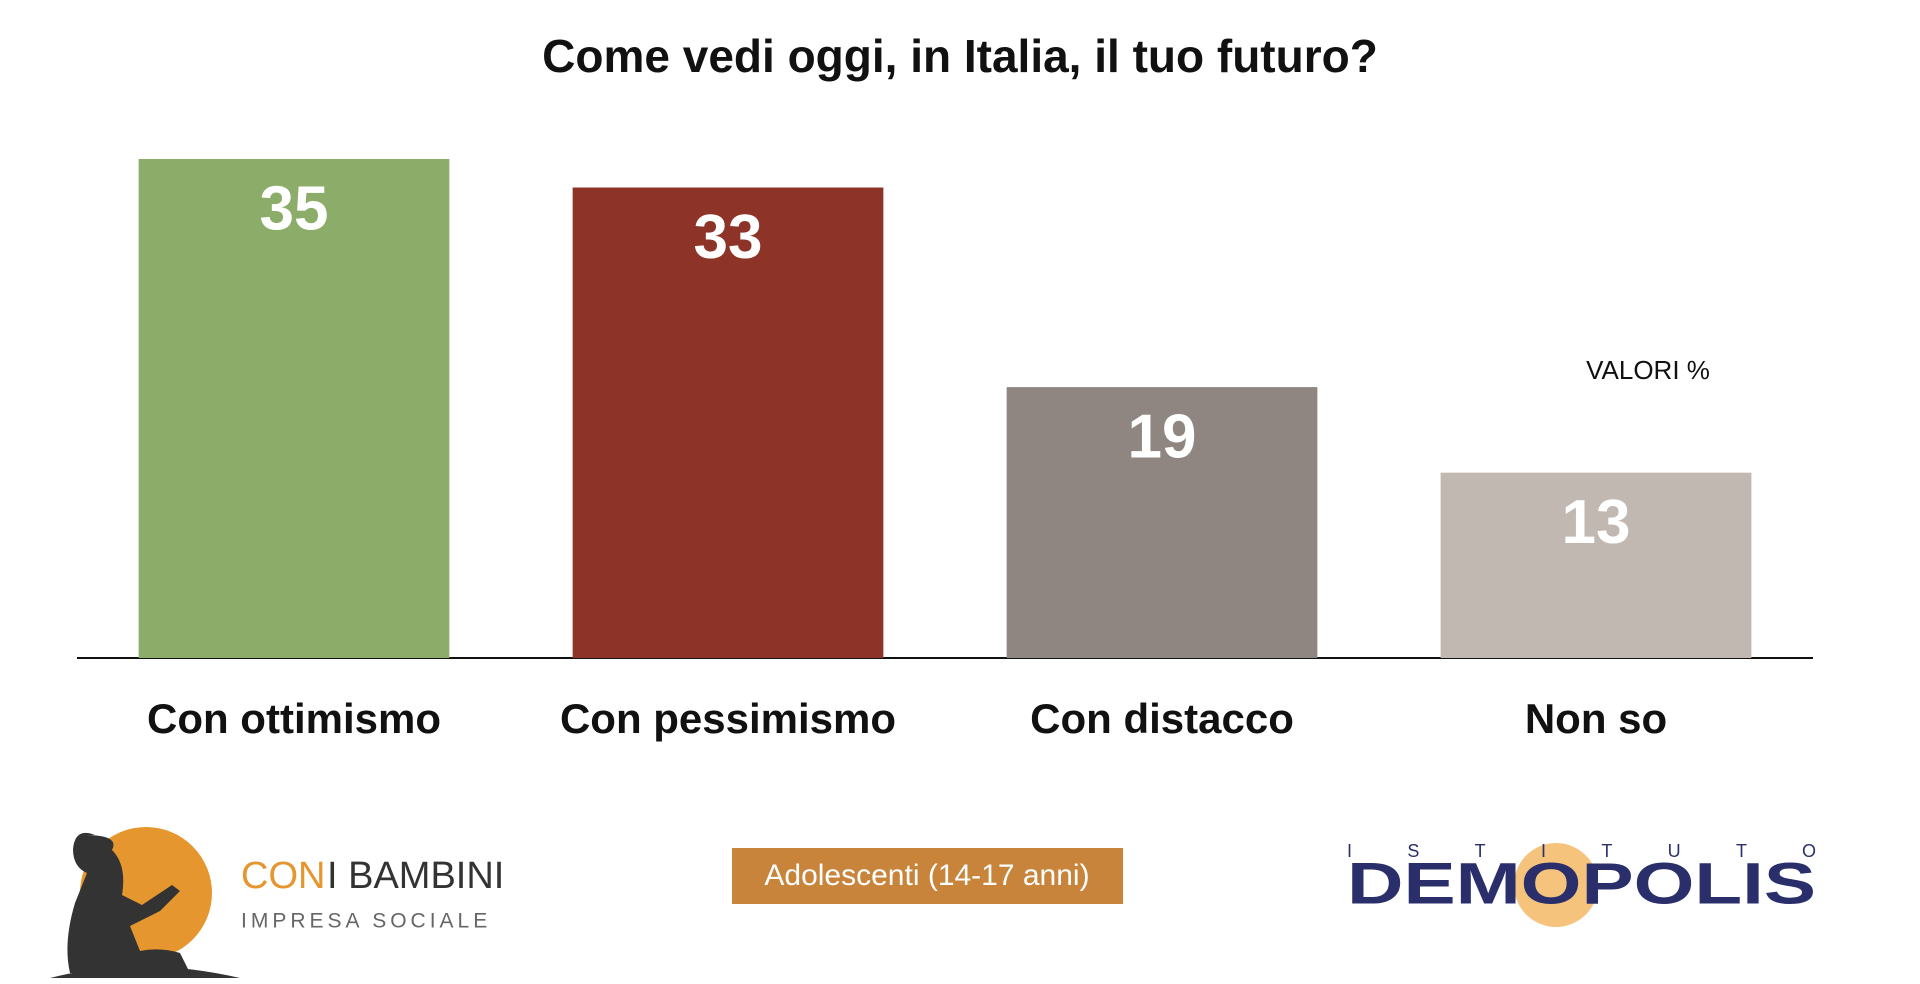  Describe the element at coordinates (728, 237) in the screenshot. I see `value-label: 33` at that location.